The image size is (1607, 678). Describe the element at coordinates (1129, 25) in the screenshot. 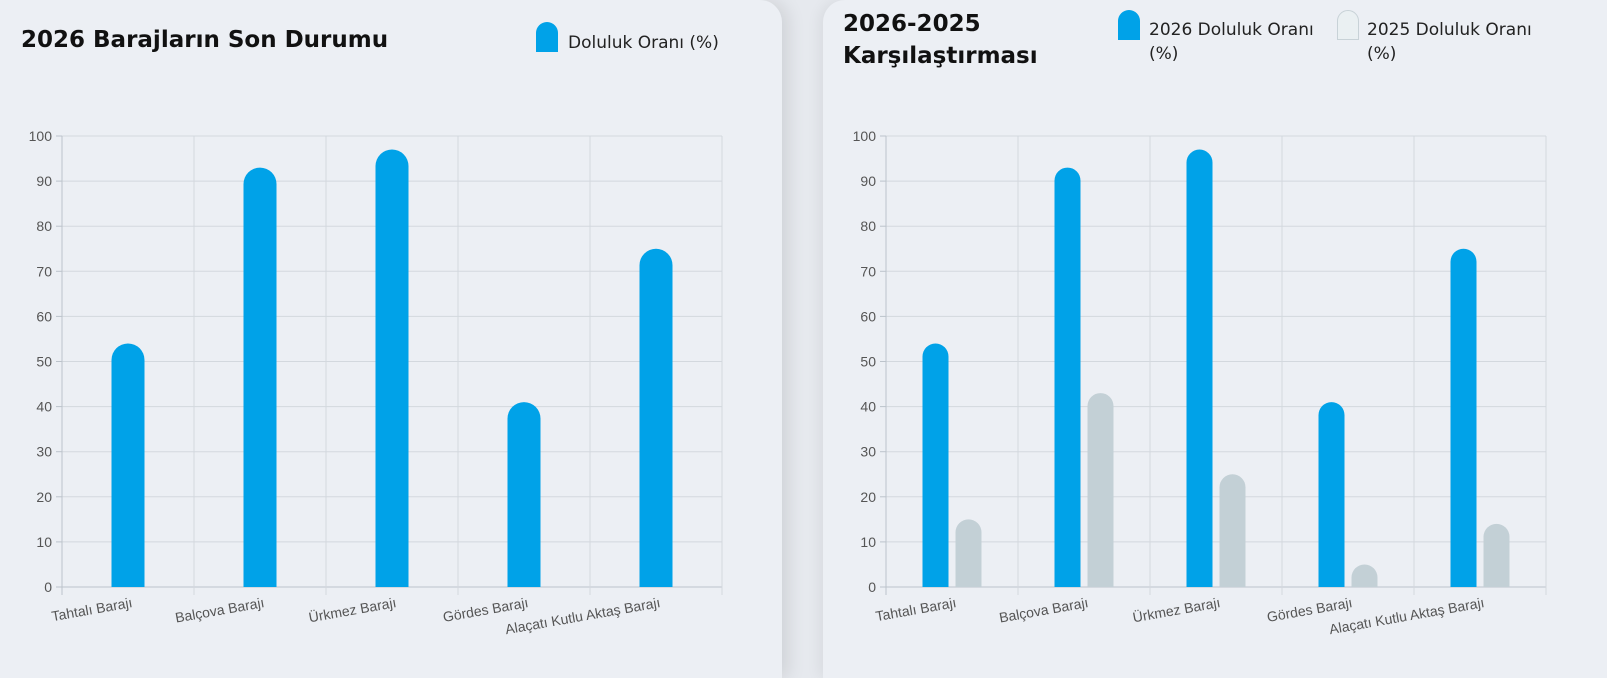

I see `legend-swatch-2026` at that location.